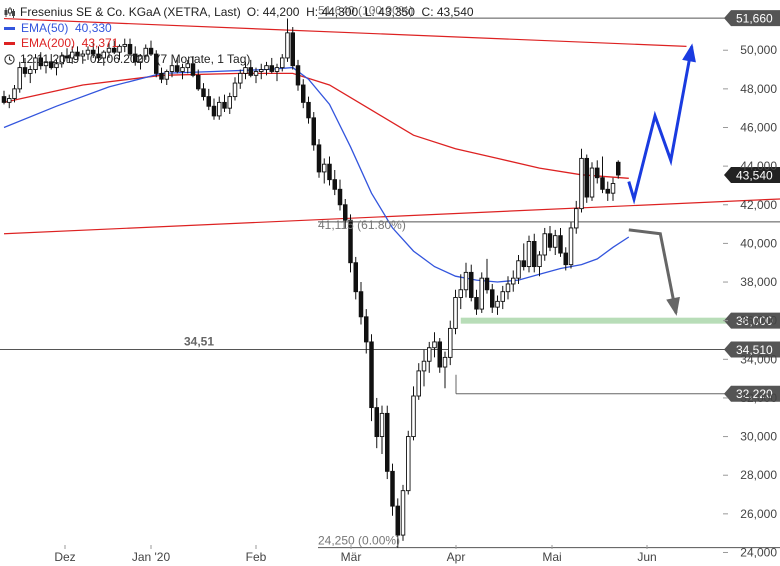 The height and width of the screenshot is (566, 780). I want to click on y-tick-label: 40,000, so click(758, 243).